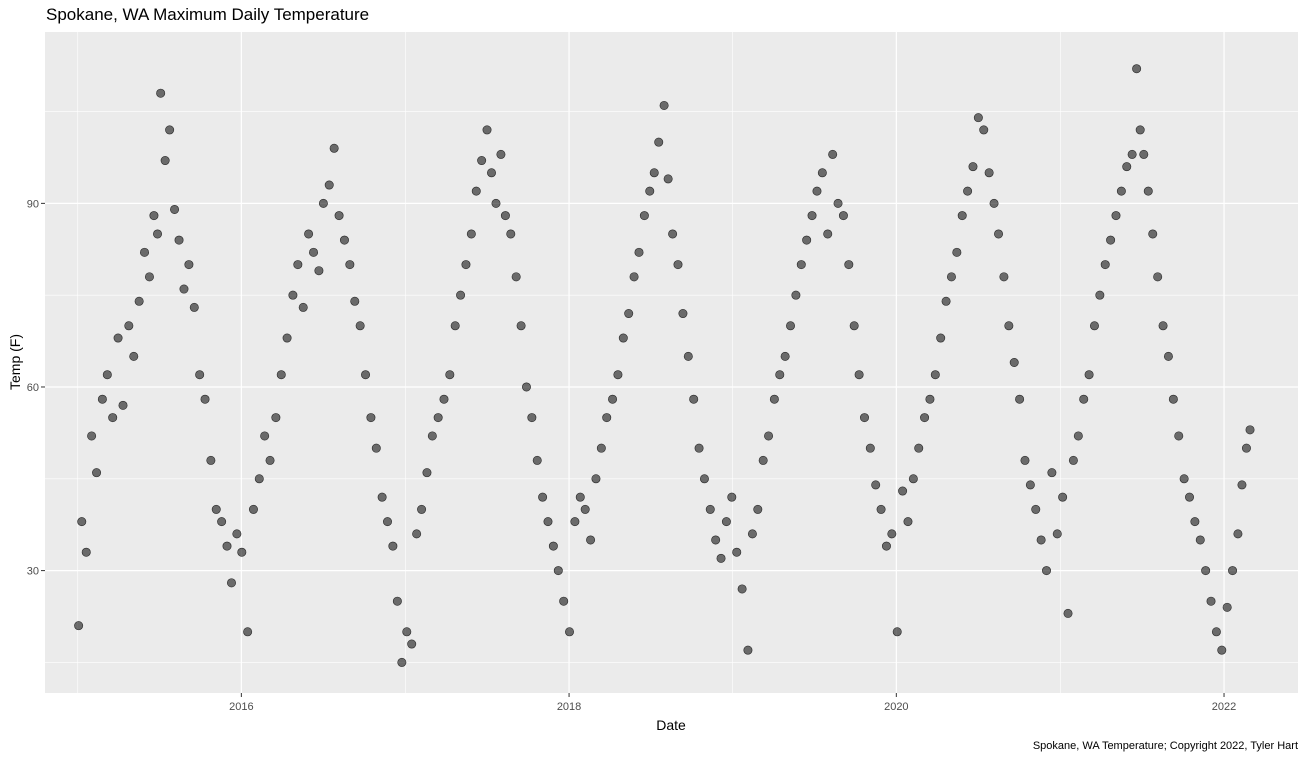  Describe the element at coordinates (1224, 707) in the screenshot. I see `x-tick-label: 2022` at that location.